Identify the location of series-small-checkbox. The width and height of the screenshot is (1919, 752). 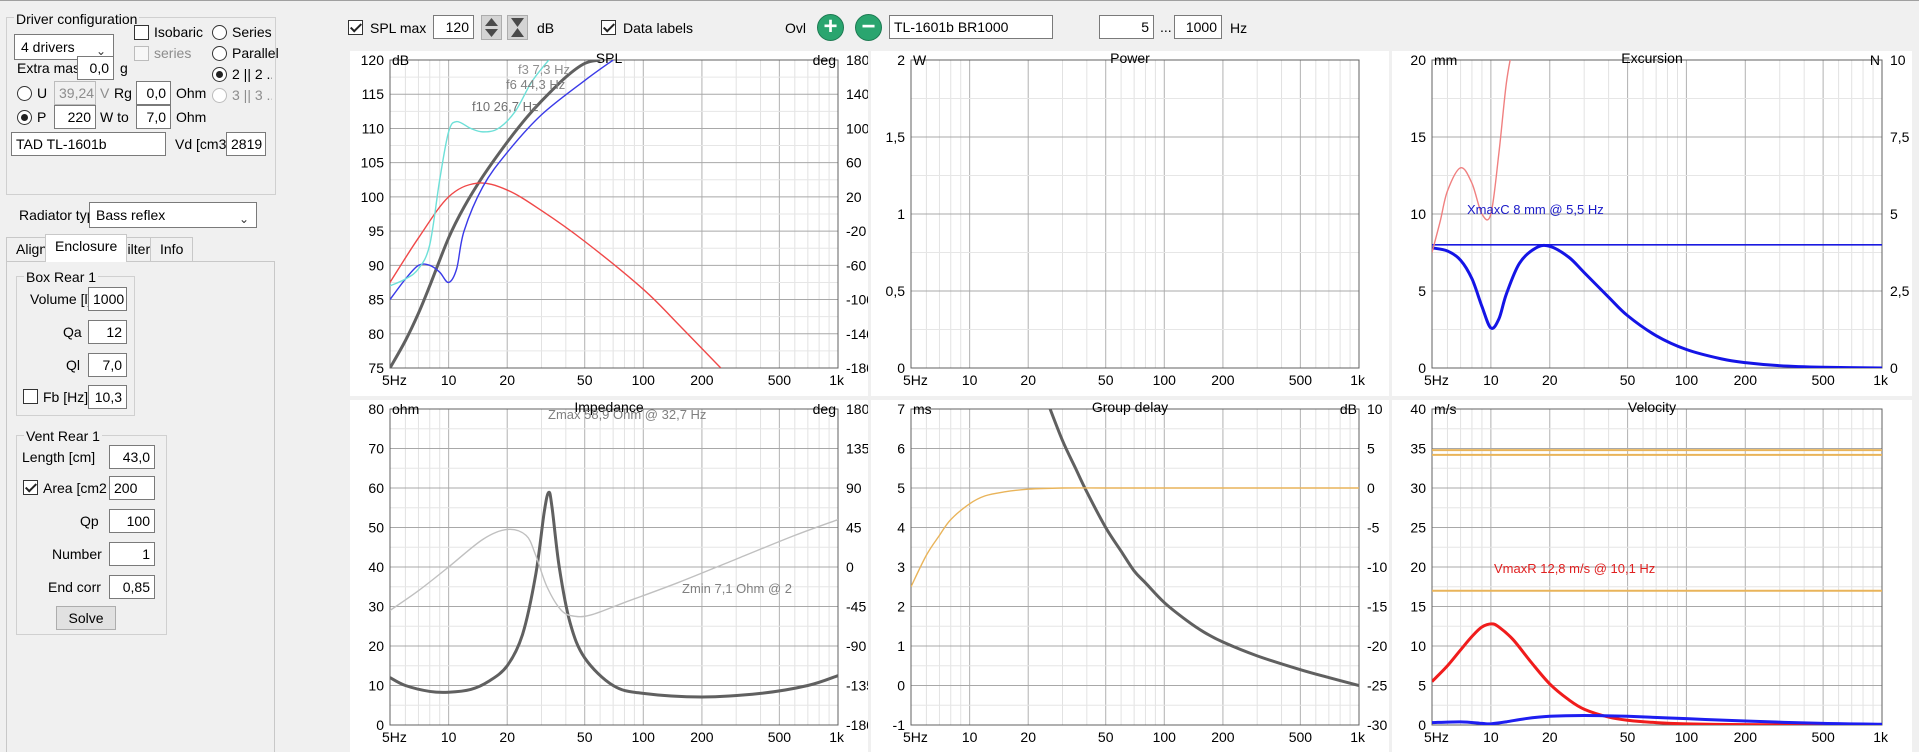
(141, 53).